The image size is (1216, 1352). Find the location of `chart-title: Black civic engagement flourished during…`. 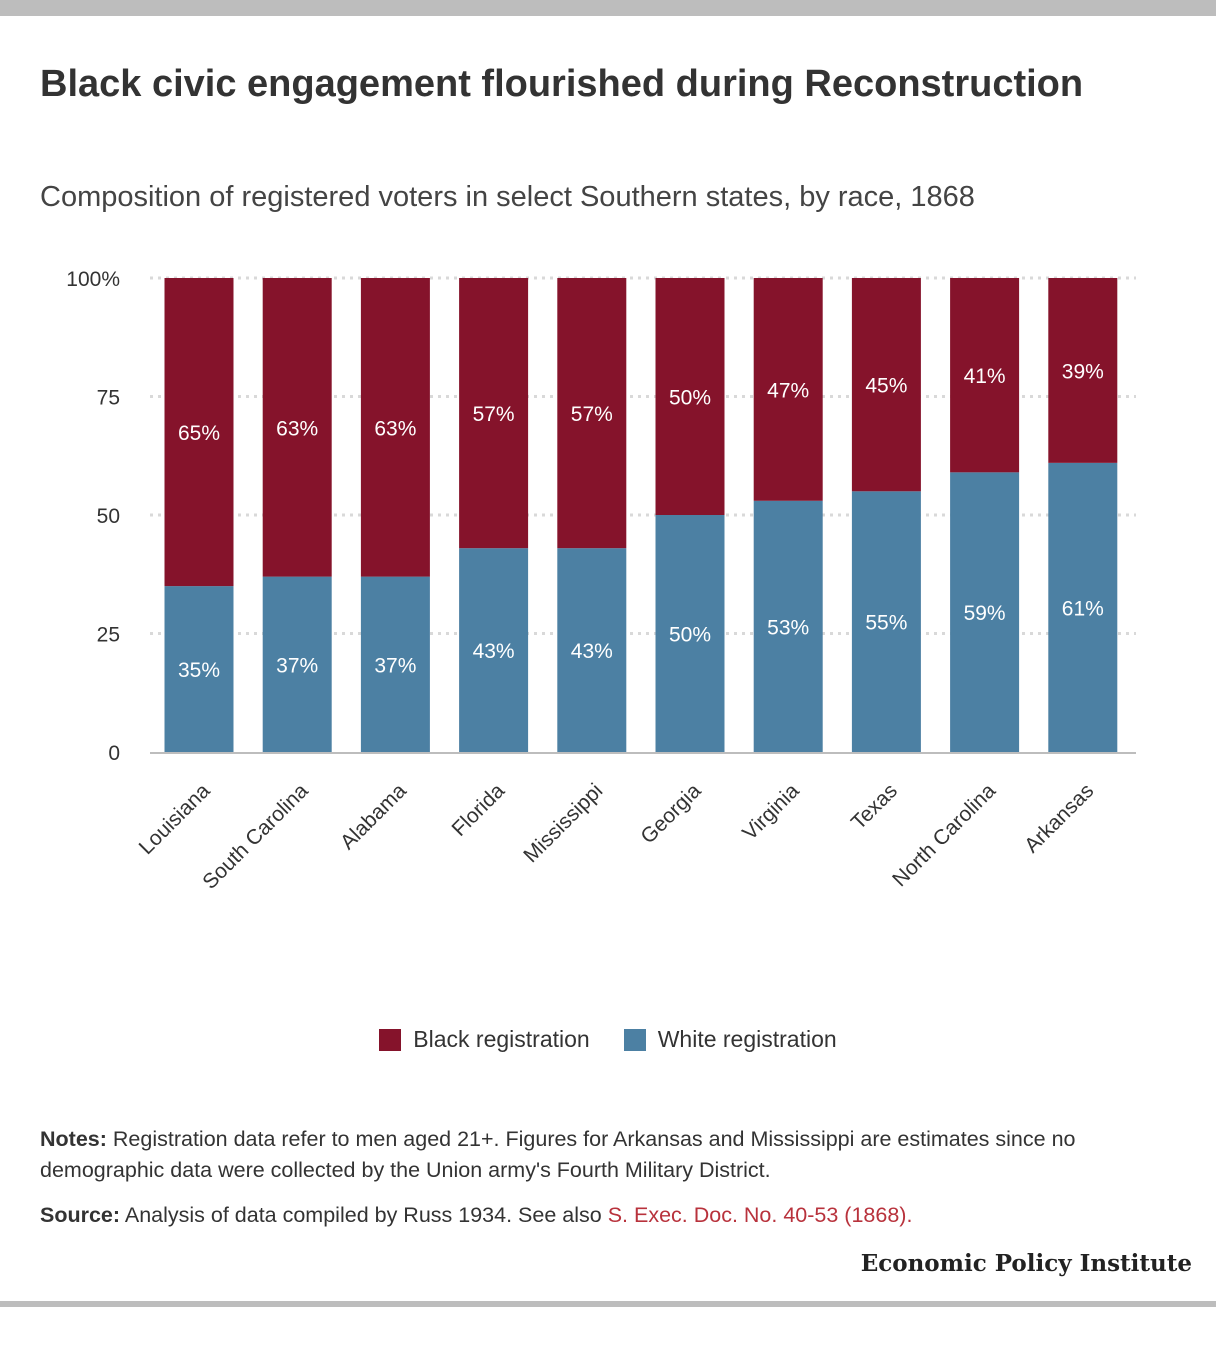

chart-title: Black civic engagement flourished during… is located at coordinates (562, 84).